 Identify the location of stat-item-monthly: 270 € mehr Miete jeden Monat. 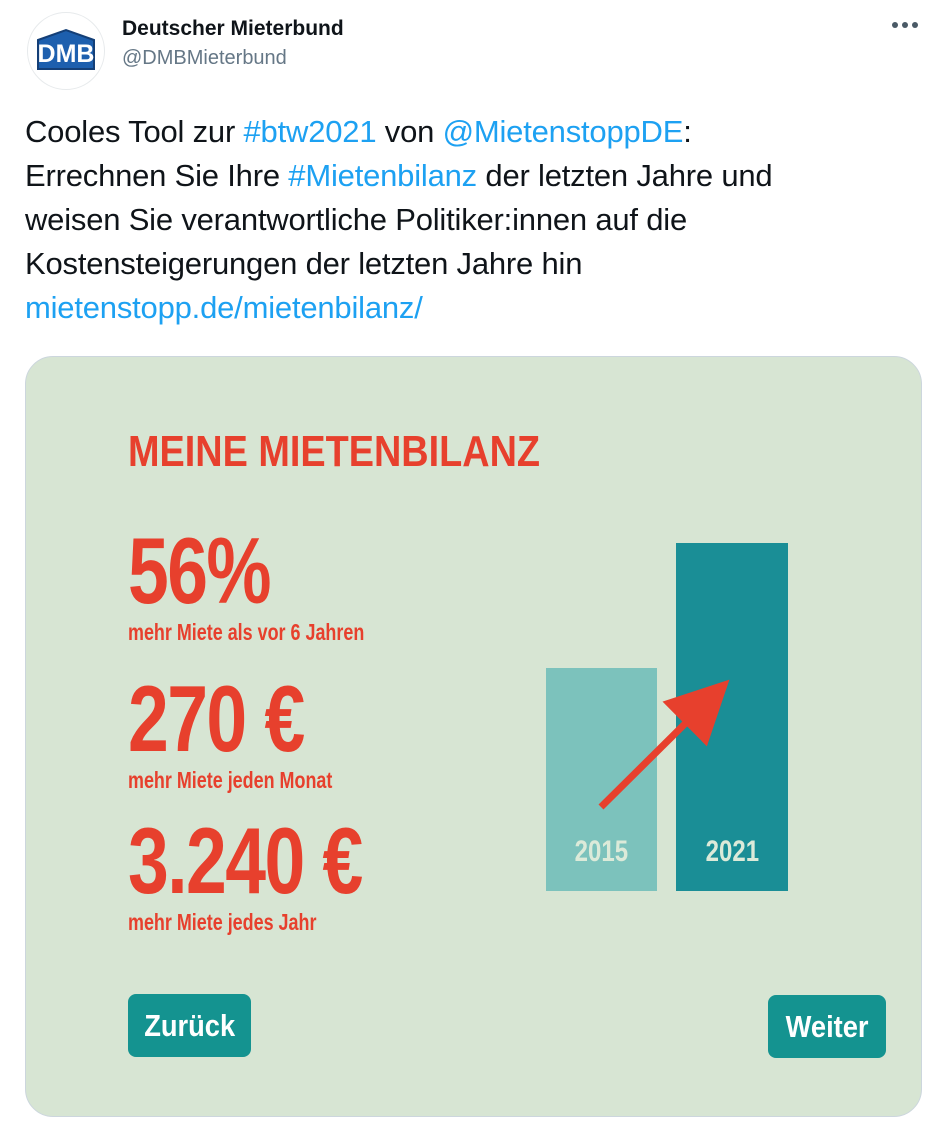
(259, 730).